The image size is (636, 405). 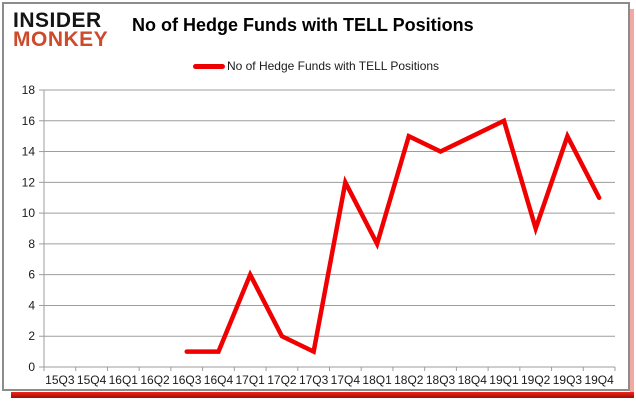 I want to click on x-axis-label: 17Q3, so click(x=314, y=380).